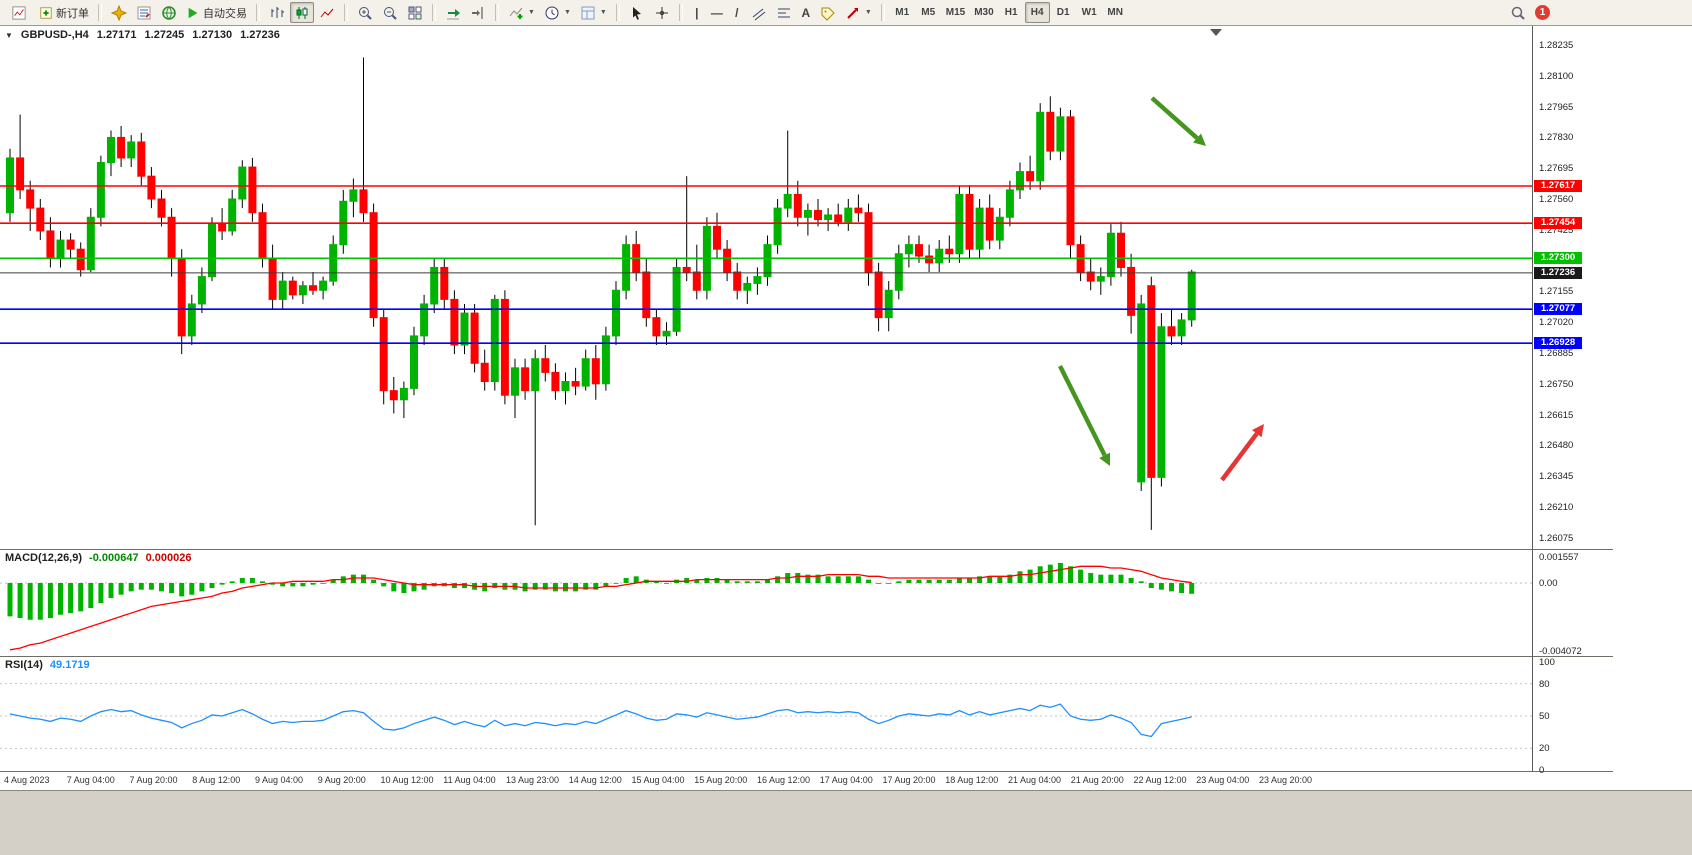  I want to click on cursor-button, so click(637, 12).